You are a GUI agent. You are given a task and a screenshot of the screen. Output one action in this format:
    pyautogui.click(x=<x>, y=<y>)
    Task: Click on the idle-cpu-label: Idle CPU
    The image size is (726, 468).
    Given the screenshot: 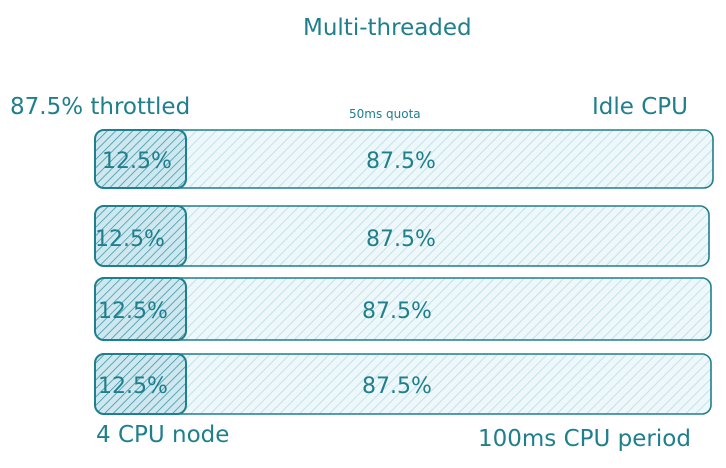 What is the action you would take?
    pyautogui.click(x=640, y=107)
    